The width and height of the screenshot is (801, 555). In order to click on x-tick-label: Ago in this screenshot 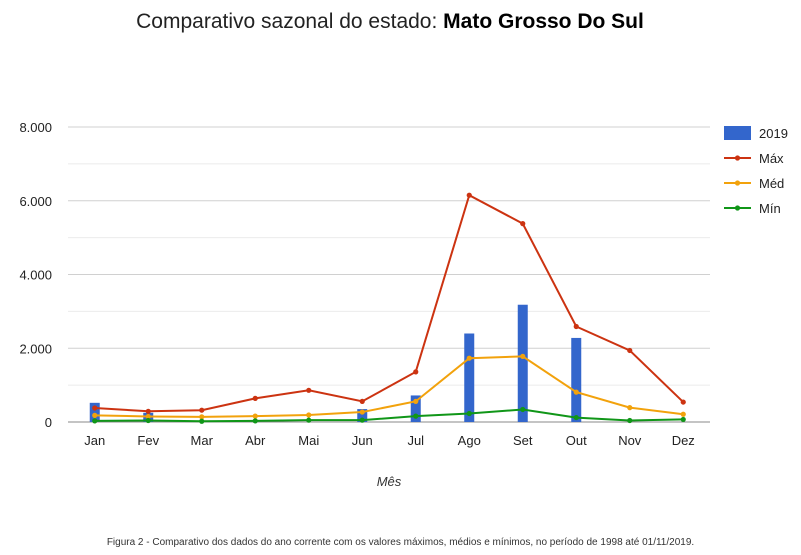, I will do `click(469, 440)`.